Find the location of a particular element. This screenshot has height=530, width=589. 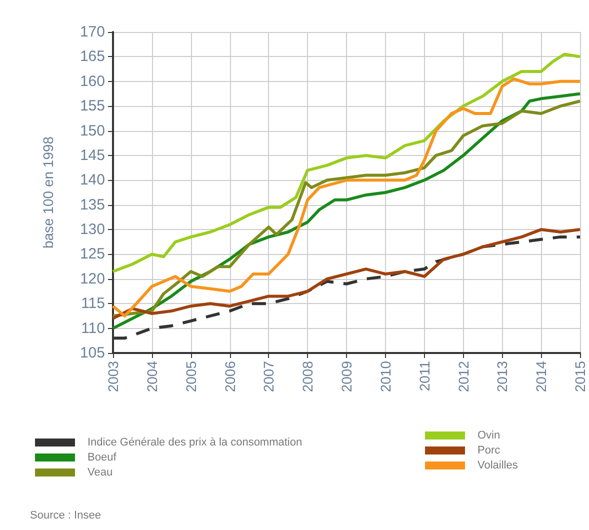

y-tick-label: 120 is located at coordinates (92, 279).